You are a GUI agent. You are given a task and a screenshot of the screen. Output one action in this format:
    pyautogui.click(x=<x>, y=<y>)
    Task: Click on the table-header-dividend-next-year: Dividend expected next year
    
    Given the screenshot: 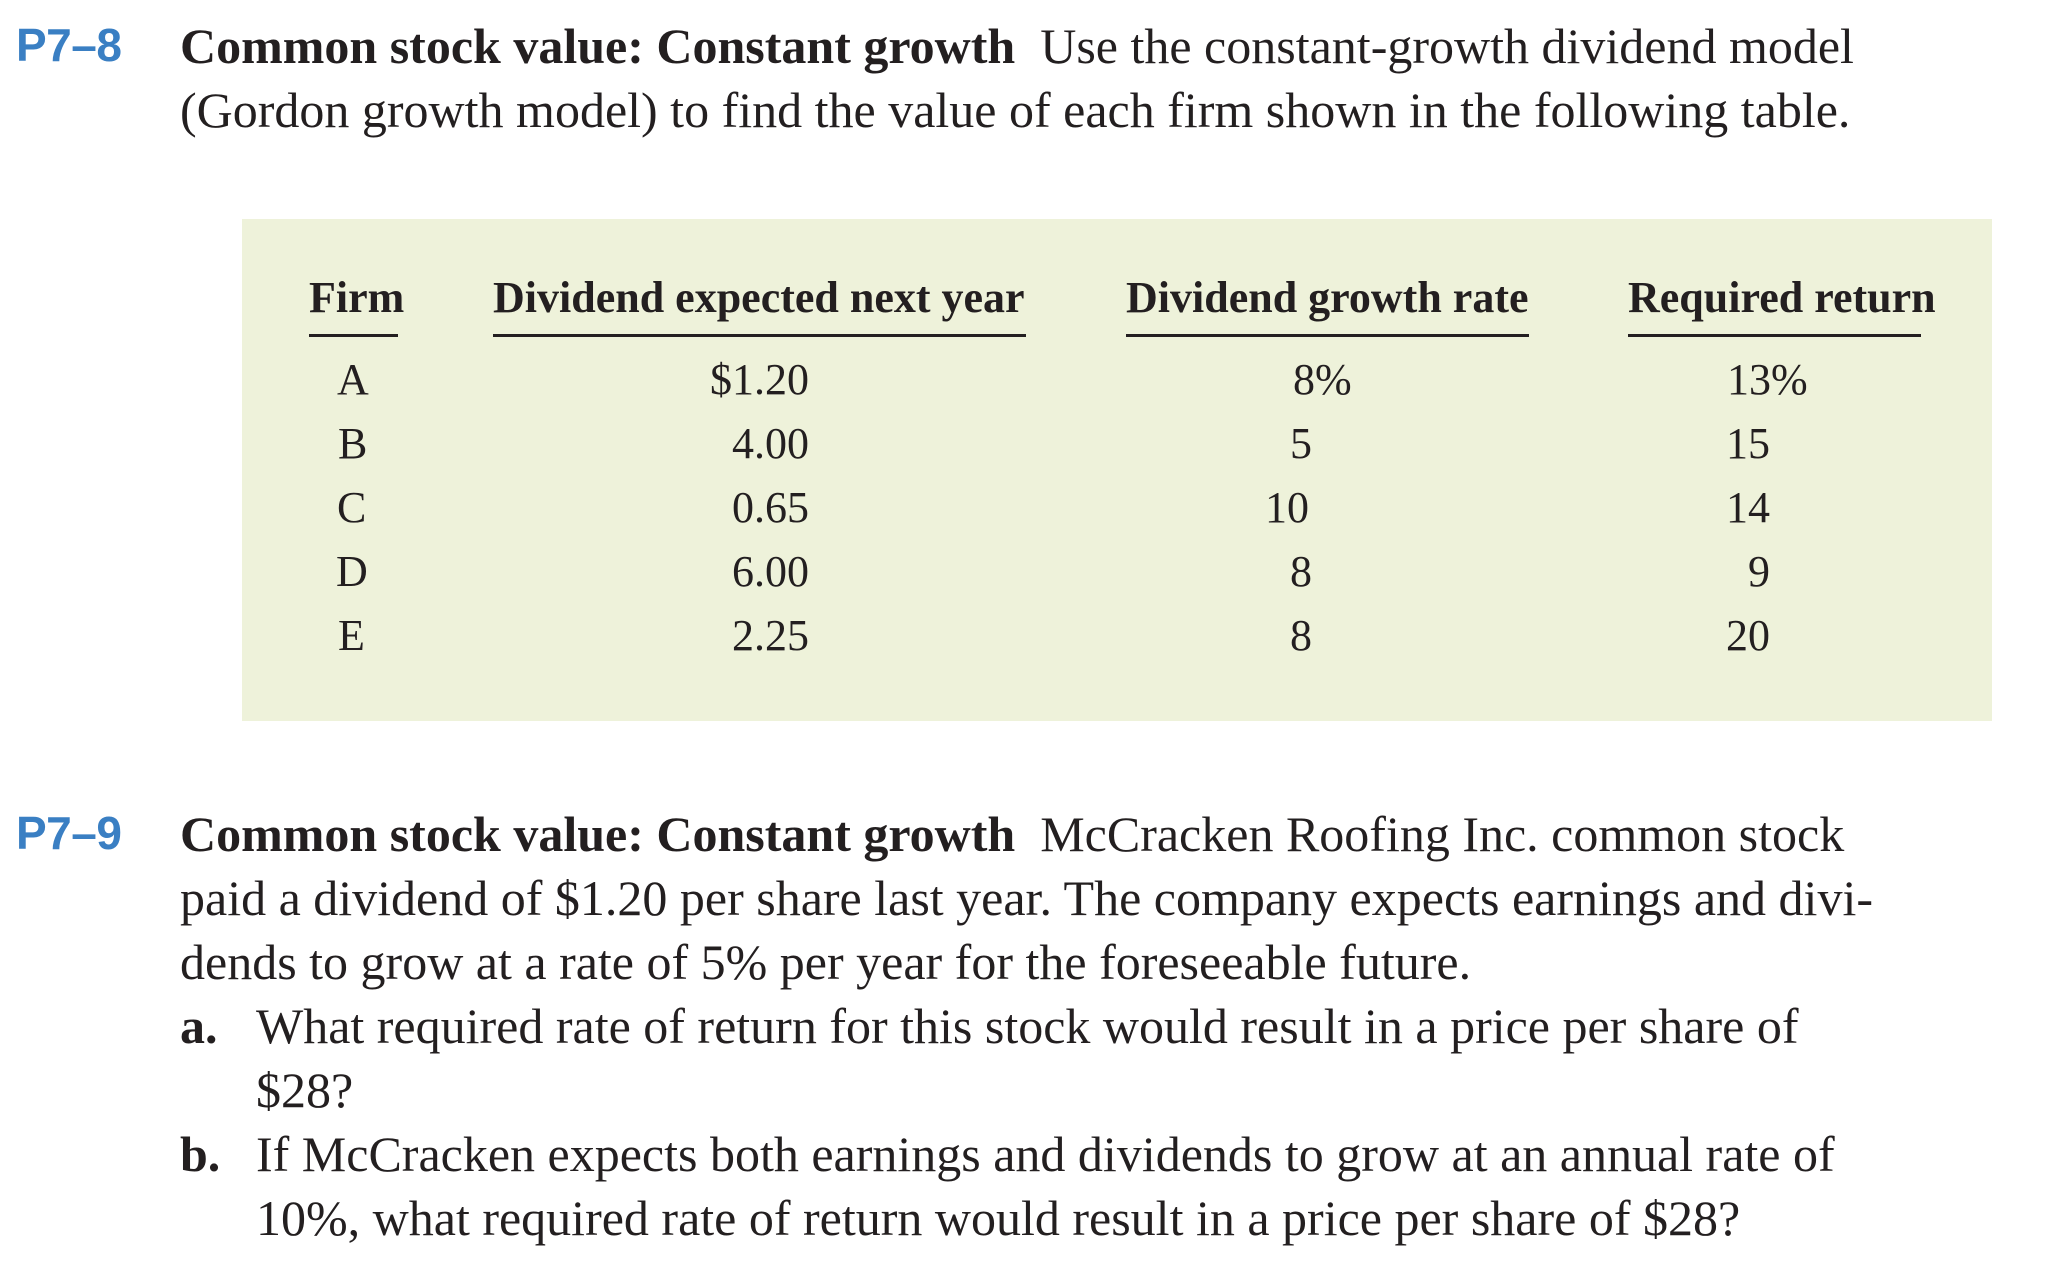 What is the action you would take?
    pyautogui.click(x=759, y=297)
    